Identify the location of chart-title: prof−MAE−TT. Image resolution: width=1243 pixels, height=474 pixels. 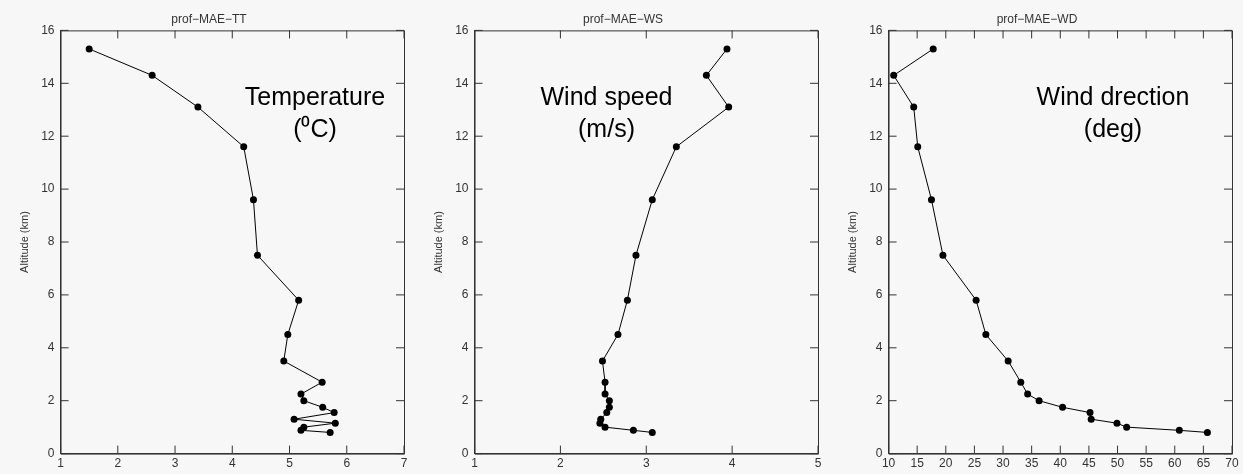
(209, 18).